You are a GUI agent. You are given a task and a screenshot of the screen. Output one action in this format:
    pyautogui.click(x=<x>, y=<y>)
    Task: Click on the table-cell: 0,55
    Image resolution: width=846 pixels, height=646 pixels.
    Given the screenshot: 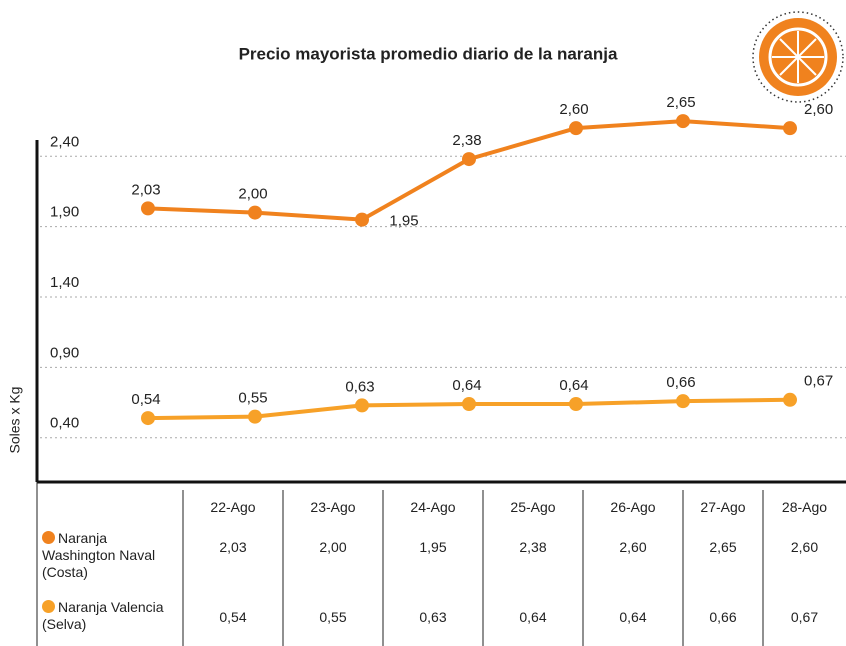 What is the action you would take?
    pyautogui.click(x=333, y=617)
    